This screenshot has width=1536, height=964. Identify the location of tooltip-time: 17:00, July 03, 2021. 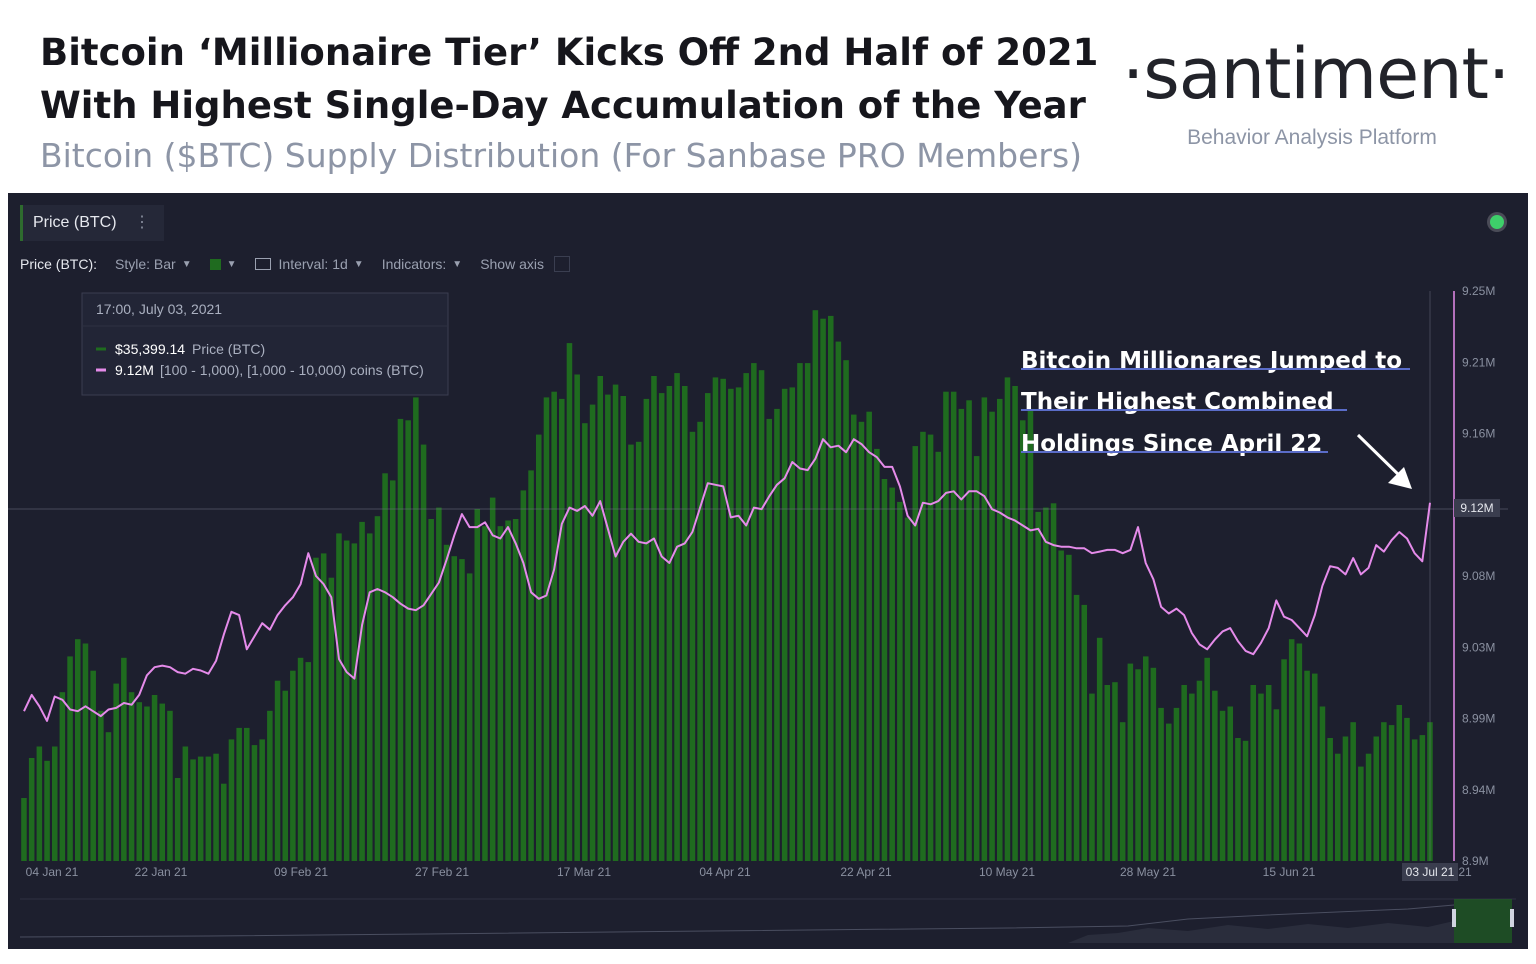
(159, 309).